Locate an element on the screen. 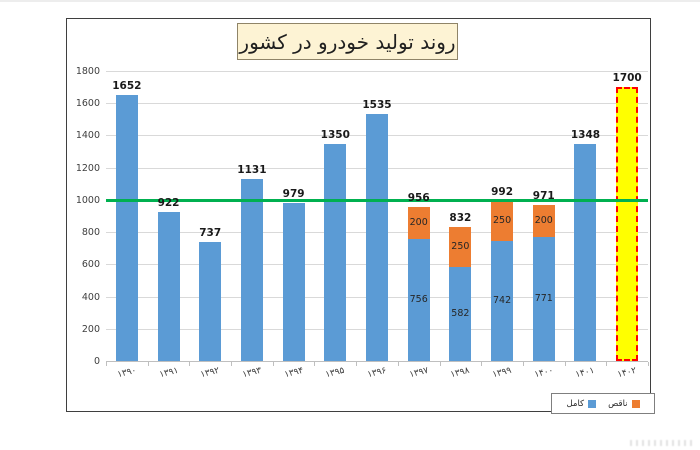 Image resolution: width=700 pixels, height=450 pixels. y-axis-label-200: 200 is located at coordinates (90, 329).